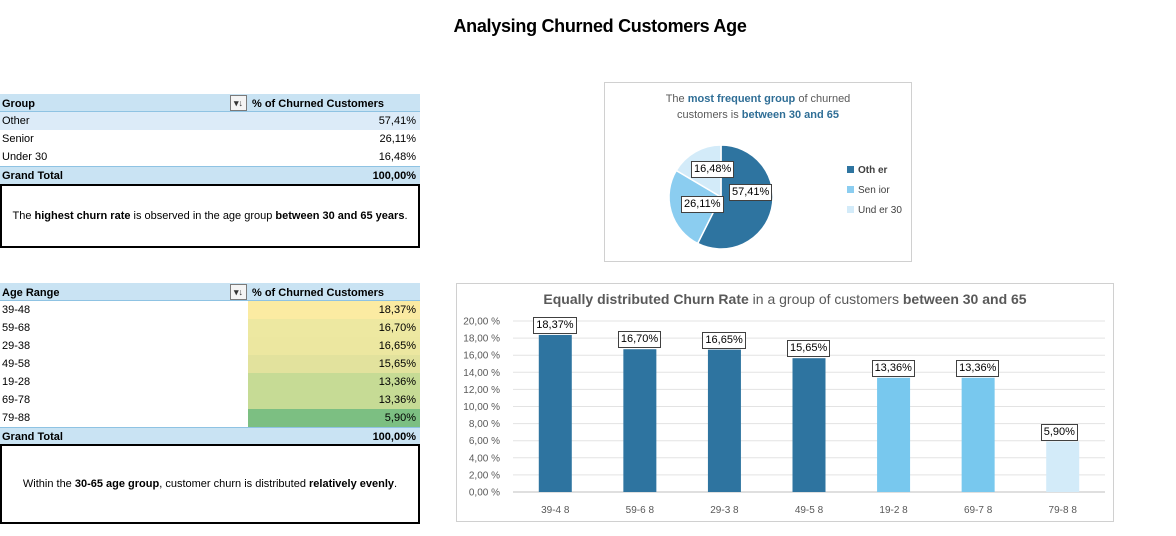  What do you see at coordinates (210, 418) in the screenshot?
I see `table-row: 79-88 5,90%` at bounding box center [210, 418].